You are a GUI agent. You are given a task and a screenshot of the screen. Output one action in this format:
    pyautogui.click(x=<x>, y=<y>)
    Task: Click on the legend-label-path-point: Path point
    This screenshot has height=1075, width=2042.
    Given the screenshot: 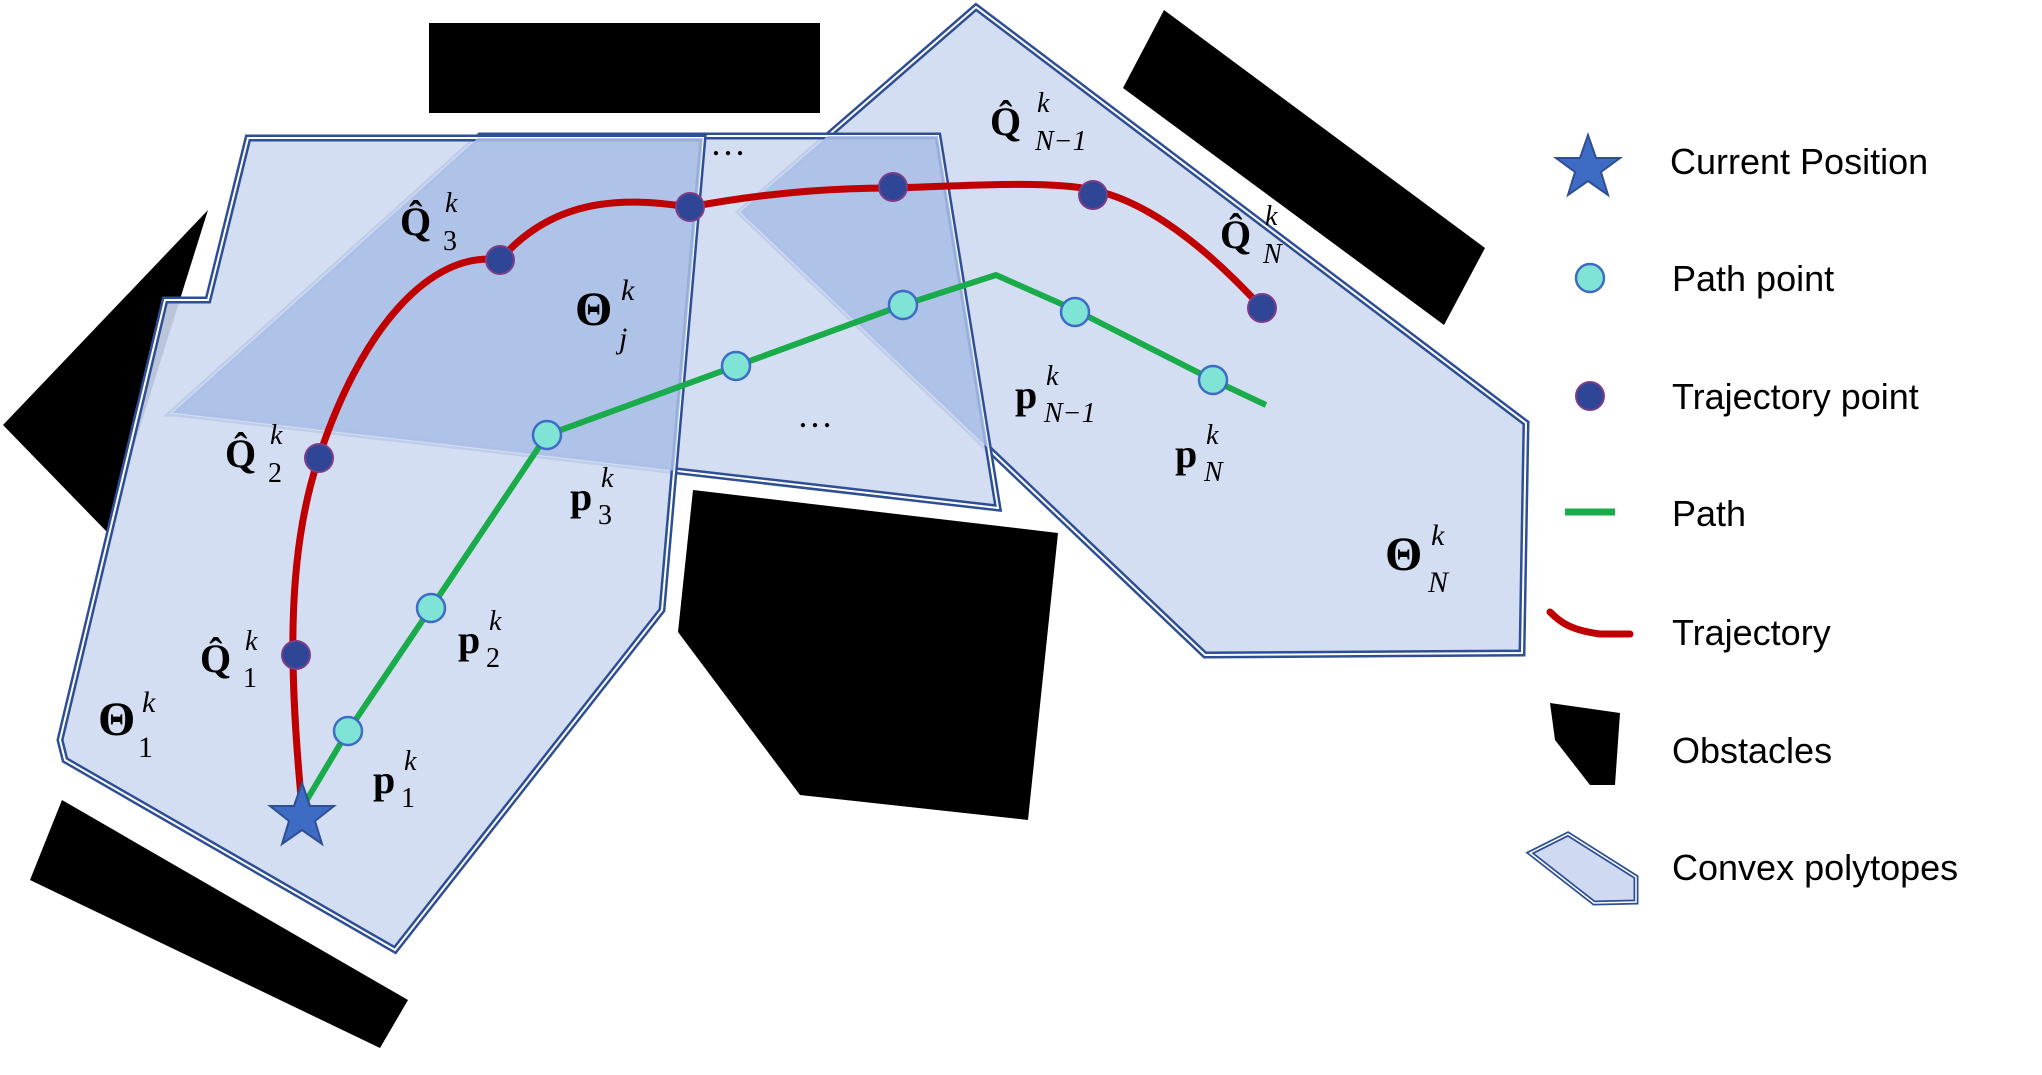 What is the action you would take?
    pyautogui.click(x=1753, y=278)
    